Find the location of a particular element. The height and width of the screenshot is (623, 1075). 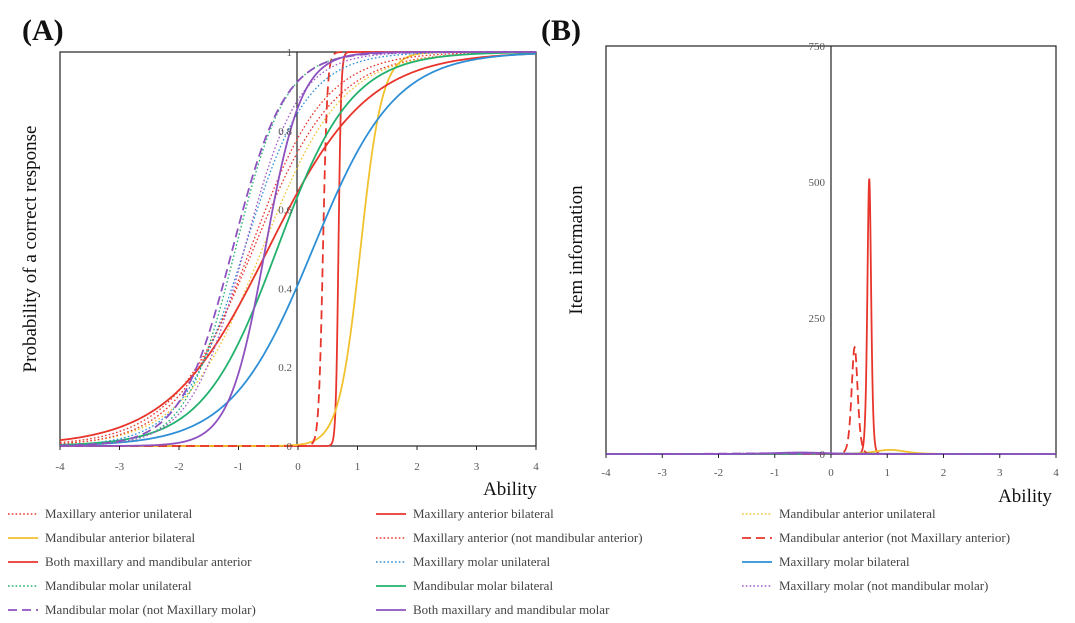

panel-b-series-line is located at coordinates (831, 453).